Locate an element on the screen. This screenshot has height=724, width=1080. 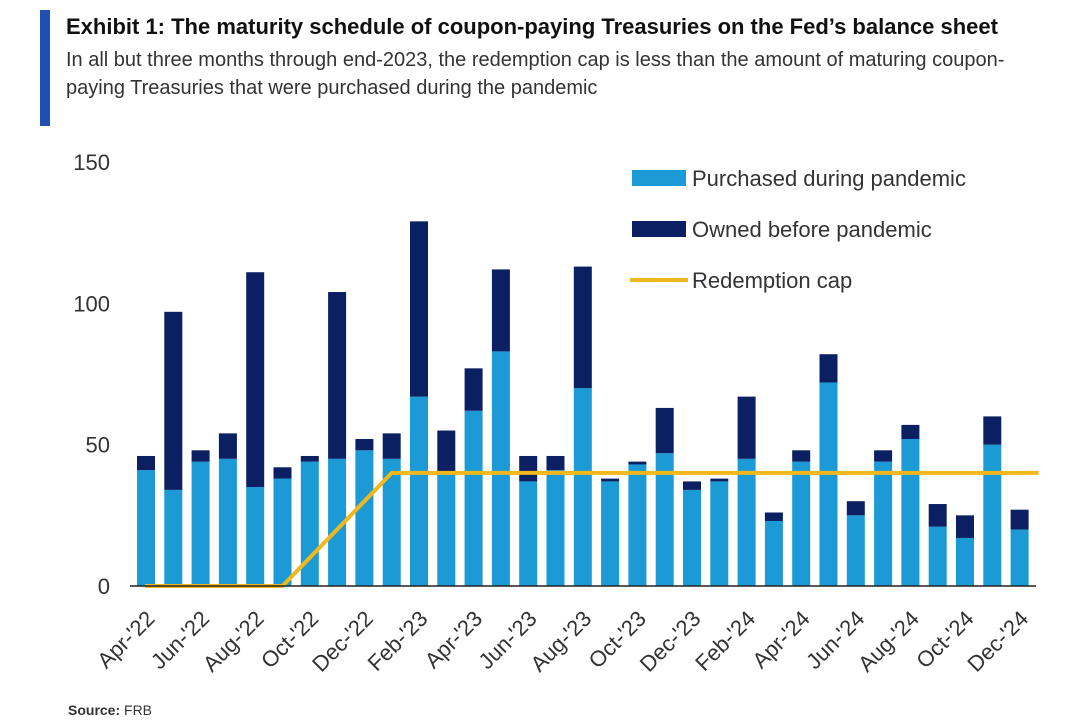
legend-label: Purchased during pandemic is located at coordinates (829, 178).